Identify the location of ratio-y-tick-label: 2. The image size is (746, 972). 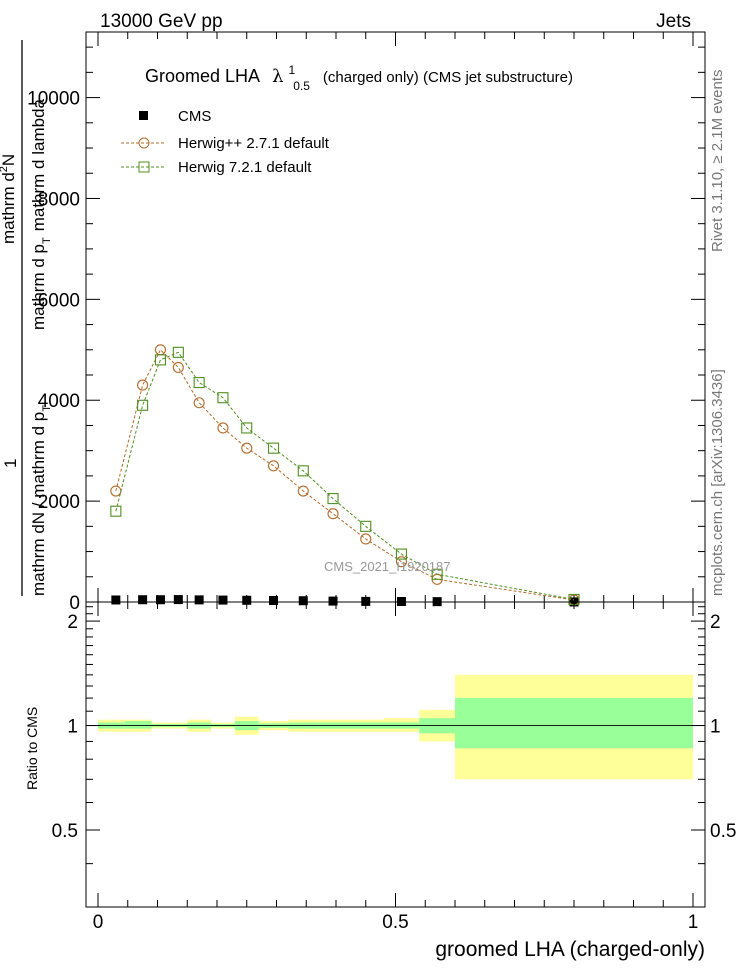
(72, 622).